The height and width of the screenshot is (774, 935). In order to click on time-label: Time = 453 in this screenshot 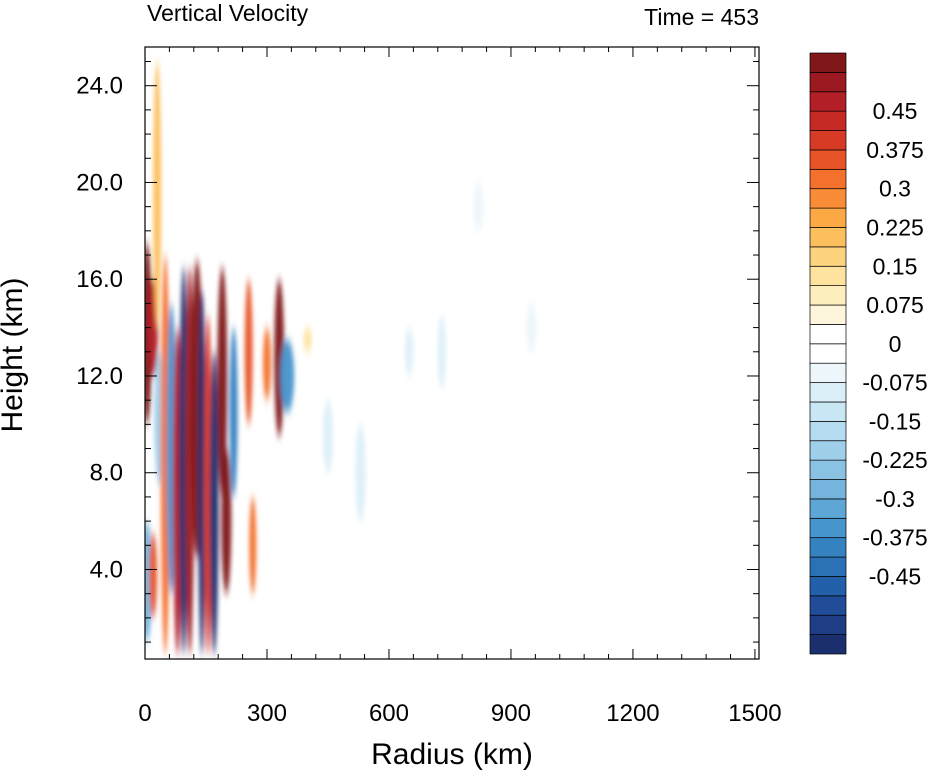, I will do `click(701, 17)`.